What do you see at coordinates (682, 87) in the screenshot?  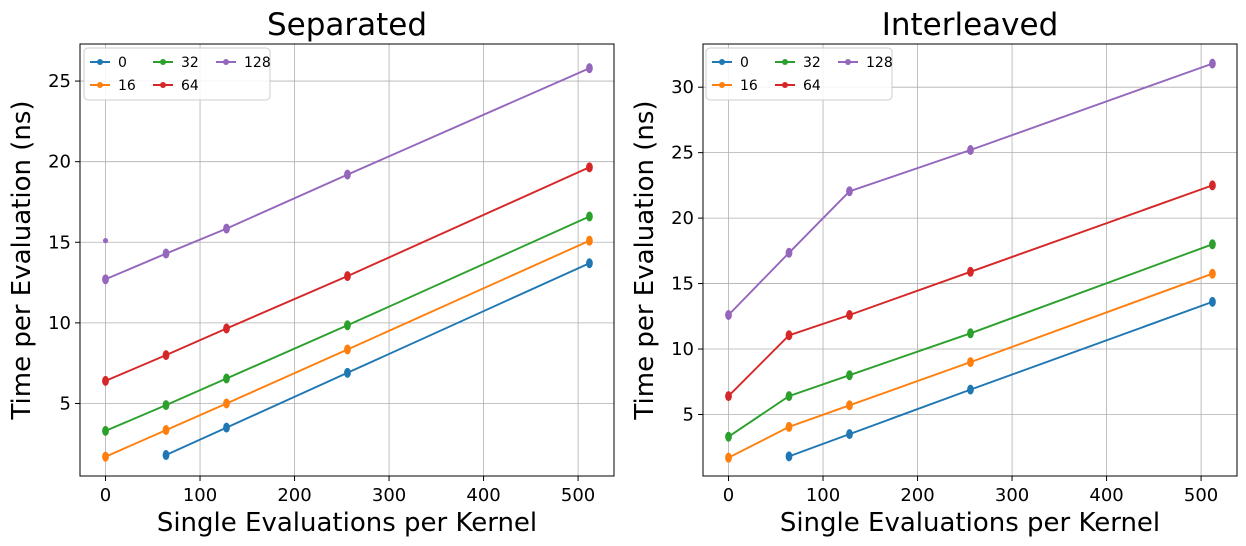 I see `y-tick-label: 30` at bounding box center [682, 87].